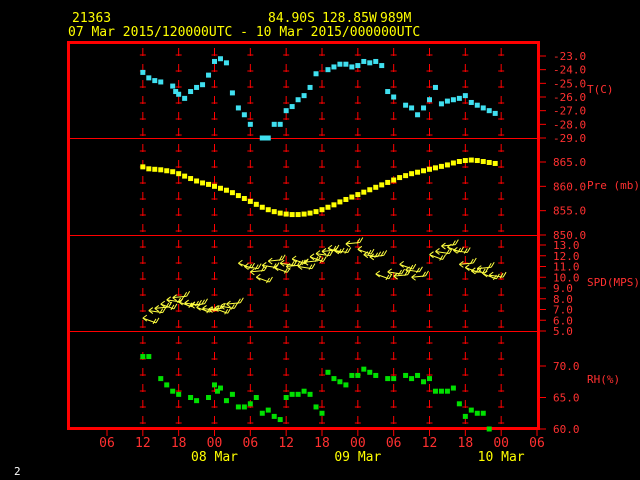 This screenshot has width=640, height=480. What do you see at coordinates (566, 267) in the screenshot?
I see `y-tick-label: 11.0` at bounding box center [566, 267].